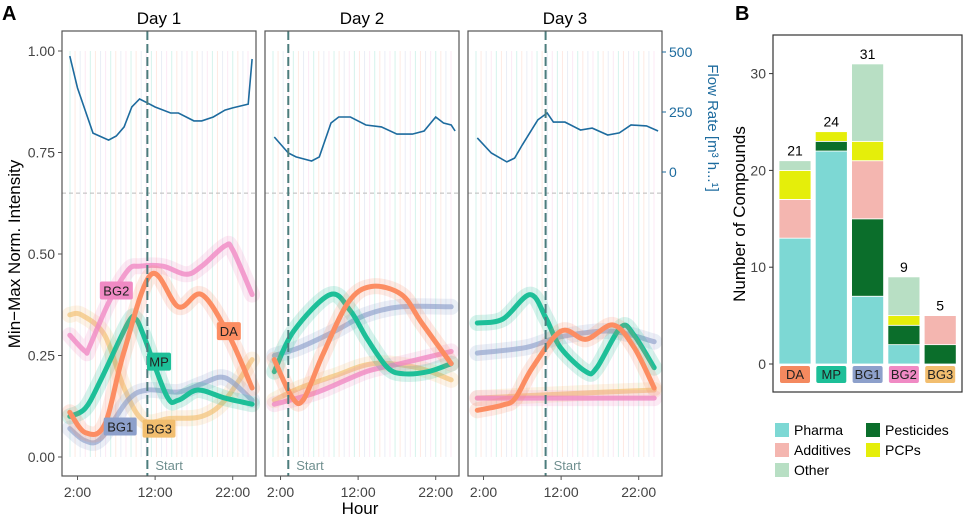 This screenshot has width=964, height=519. I want to click on series-line-bg3, so click(362, 381).